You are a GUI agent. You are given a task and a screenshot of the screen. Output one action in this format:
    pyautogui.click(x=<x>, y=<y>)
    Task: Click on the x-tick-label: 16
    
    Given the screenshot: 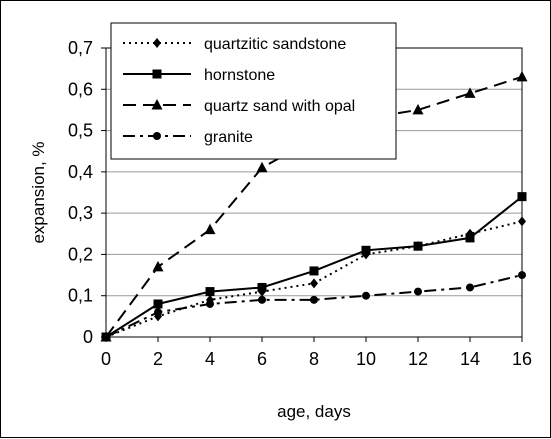 What is the action you would take?
    pyautogui.click(x=522, y=359)
    